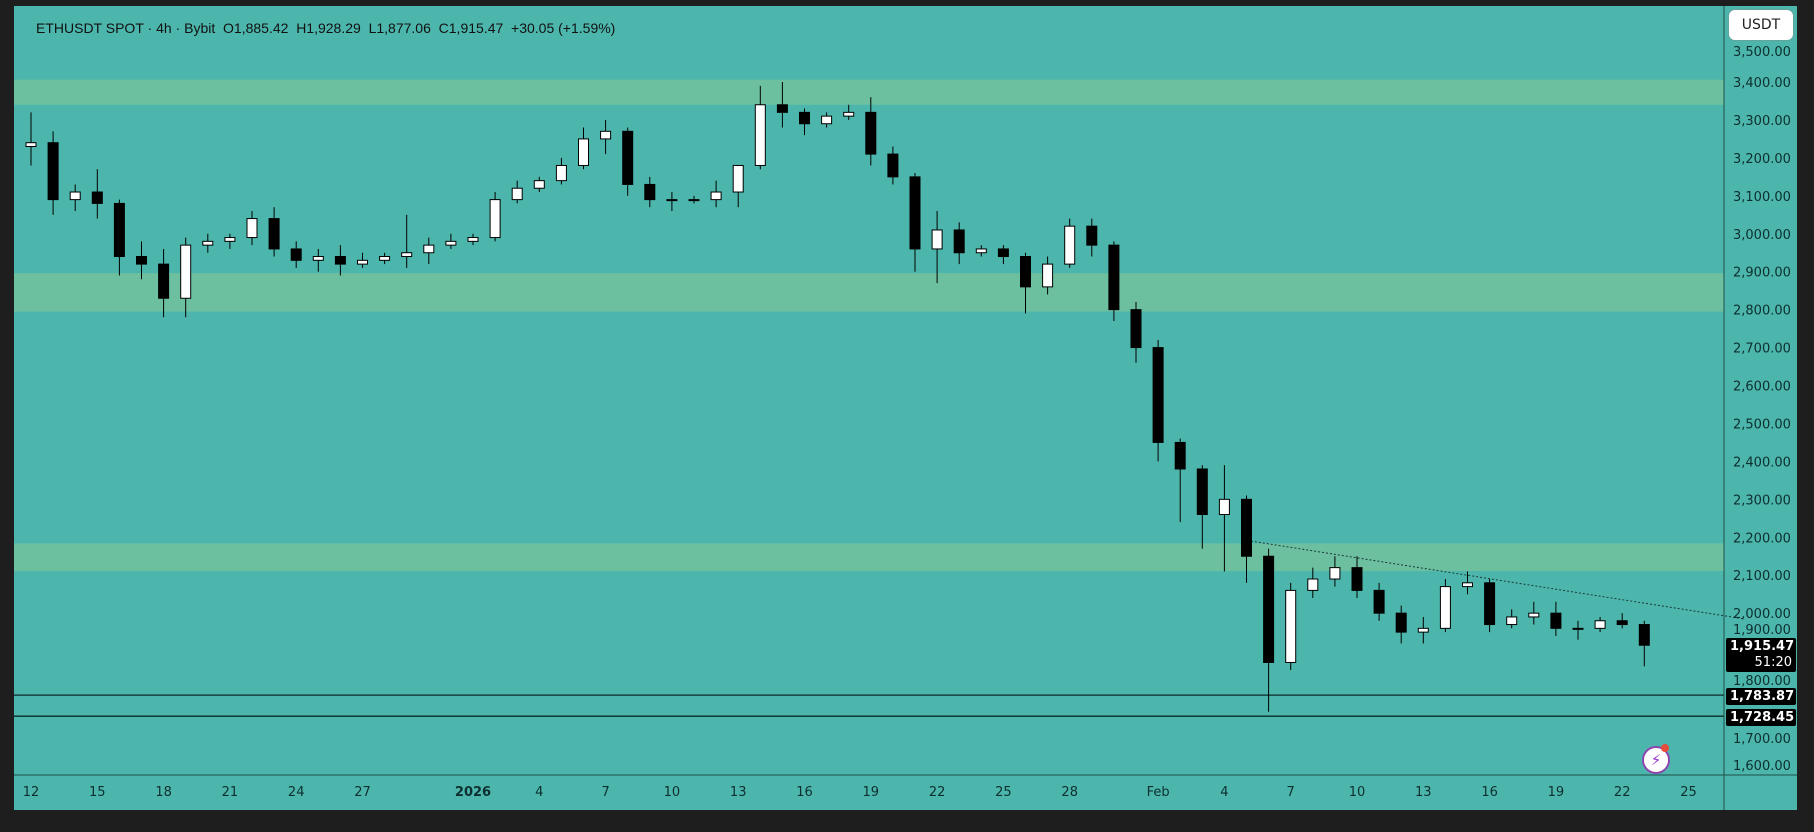  Describe the element at coordinates (399, 28) in the screenshot. I see `low-value: L1,877.06` at that location.